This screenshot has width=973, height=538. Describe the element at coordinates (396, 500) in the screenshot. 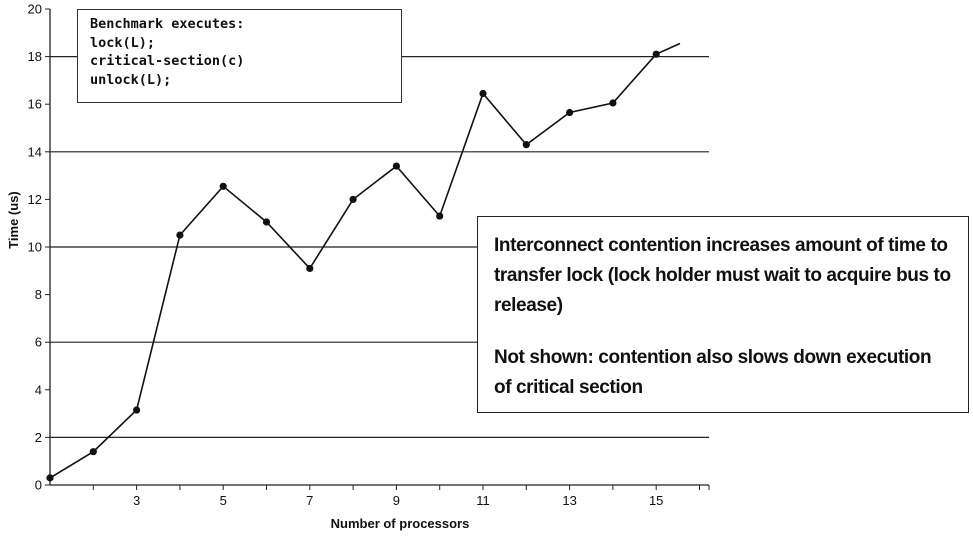

I see `x-tick-label: 9` at that location.